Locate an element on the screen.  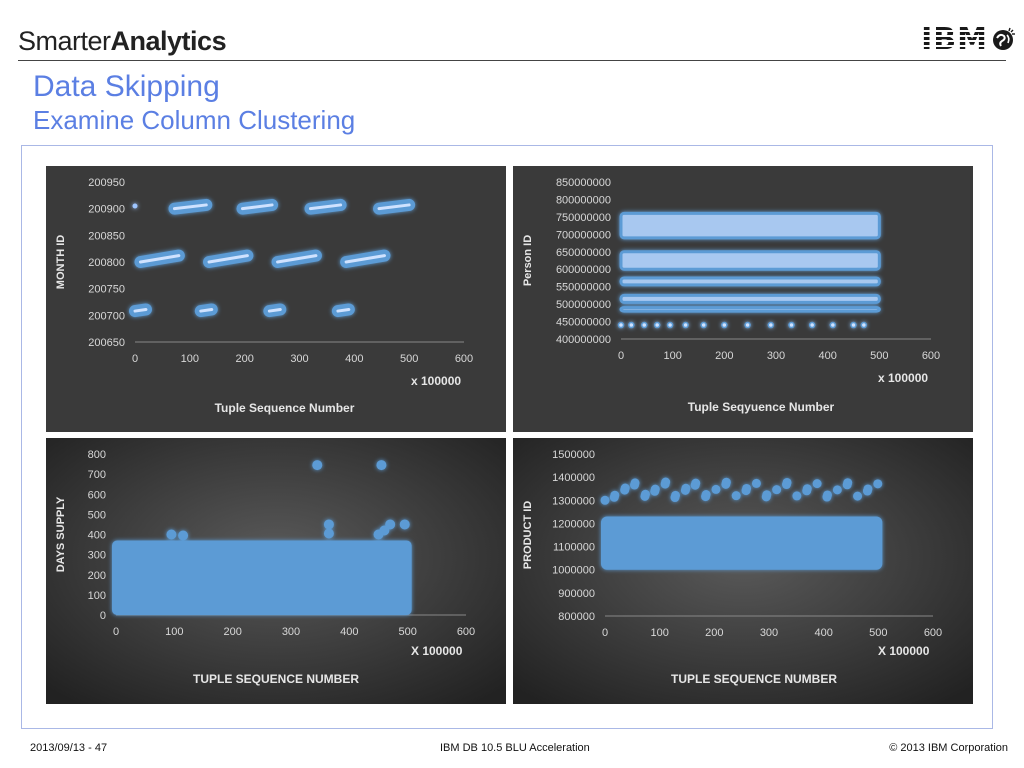
y-axis-label: Person ID is located at coordinates (528, 260).